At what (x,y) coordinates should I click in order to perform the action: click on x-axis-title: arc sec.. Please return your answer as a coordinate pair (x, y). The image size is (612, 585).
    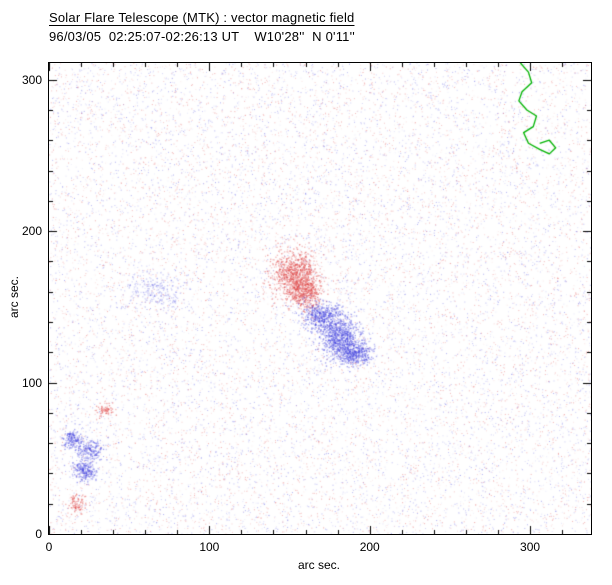
    Looking at the image, I should click on (319, 565).